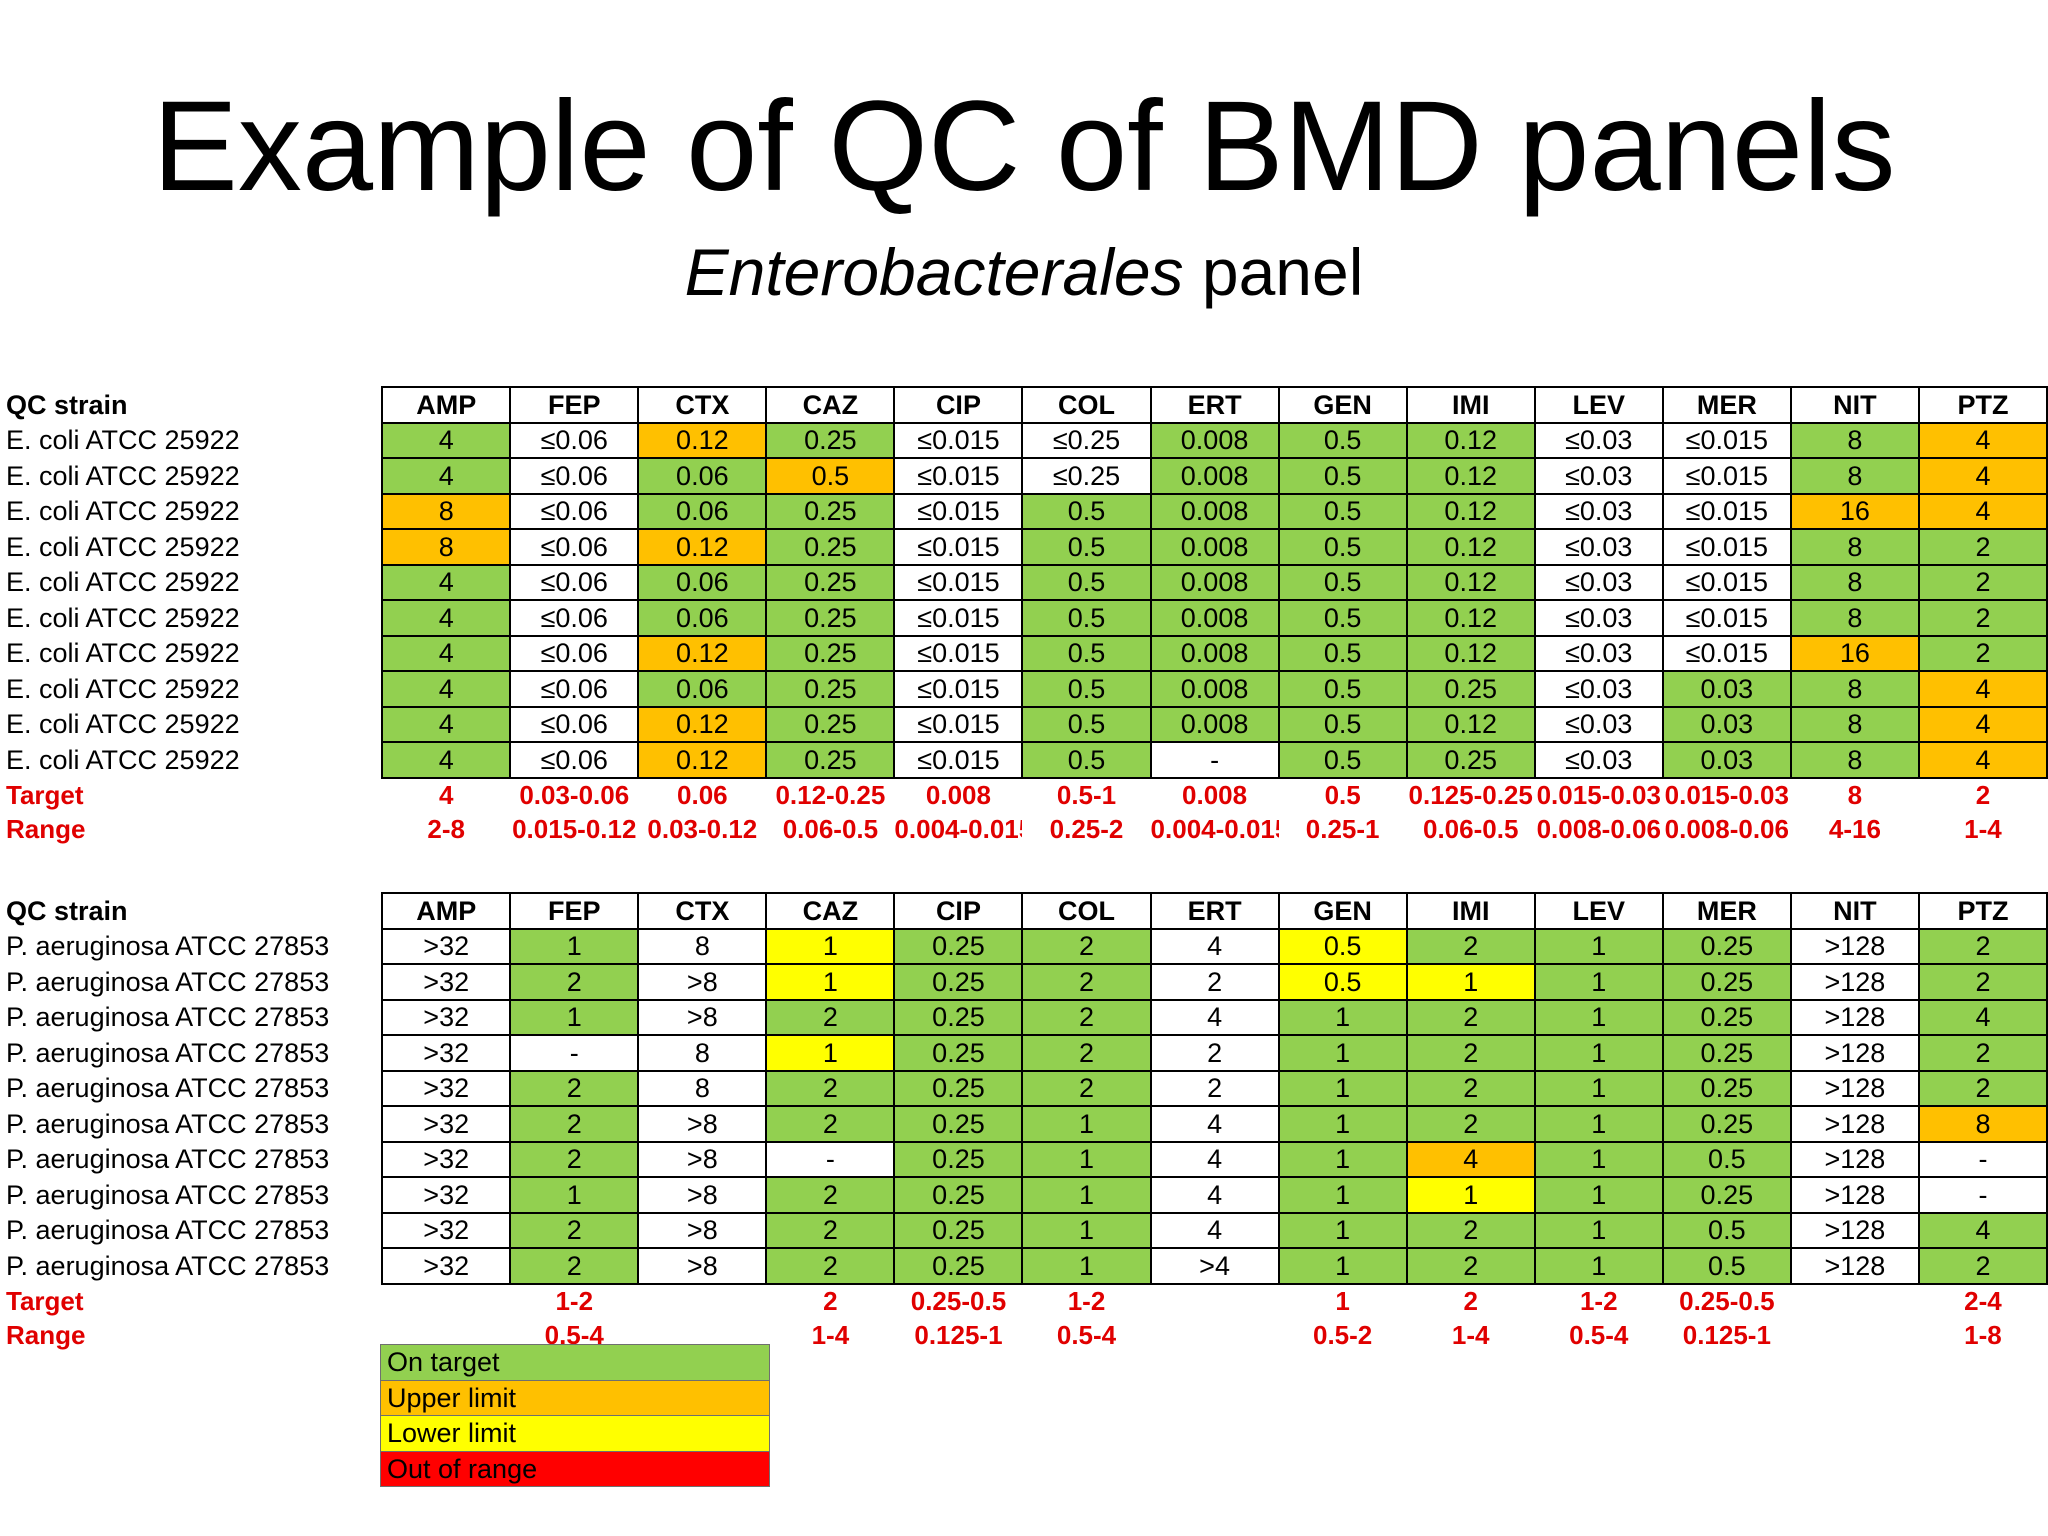  I want to click on range-value: 0.004-0.015, so click(958, 828).